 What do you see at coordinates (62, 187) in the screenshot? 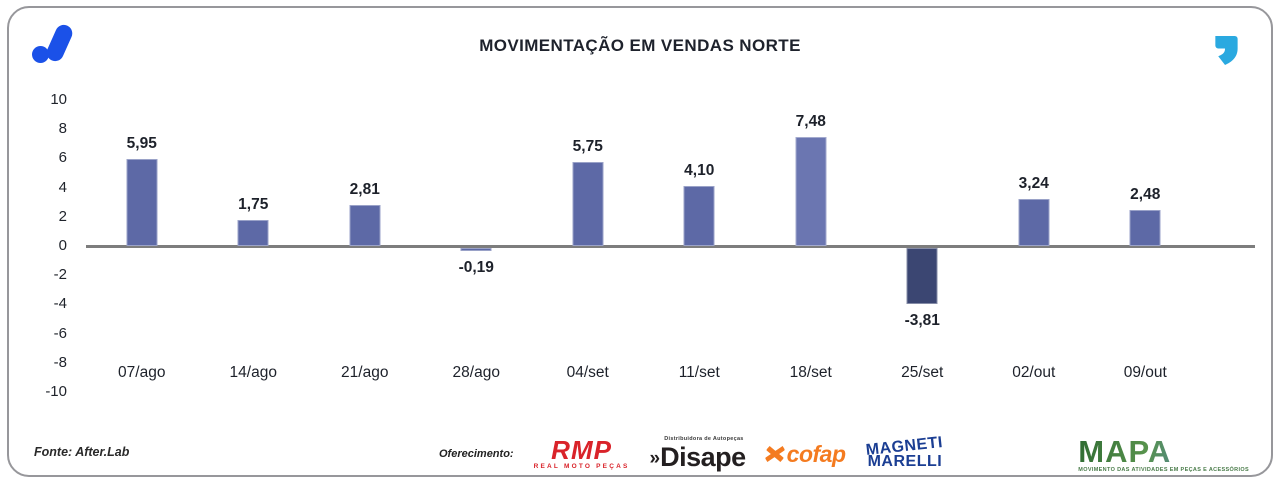
I see `y-tick-label: 4` at bounding box center [62, 187].